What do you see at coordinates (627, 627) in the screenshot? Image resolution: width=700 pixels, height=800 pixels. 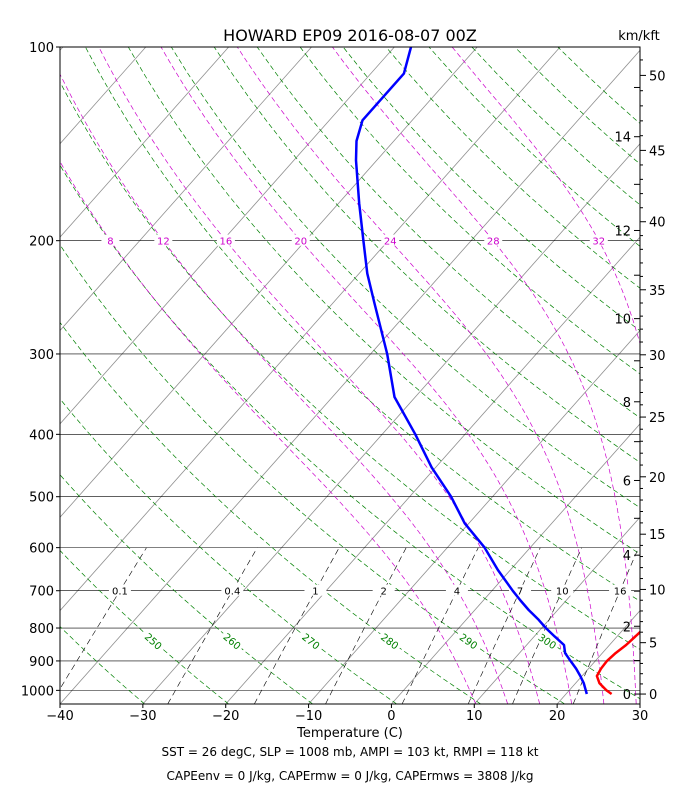 I see `km-tick-label: 2` at bounding box center [627, 627].